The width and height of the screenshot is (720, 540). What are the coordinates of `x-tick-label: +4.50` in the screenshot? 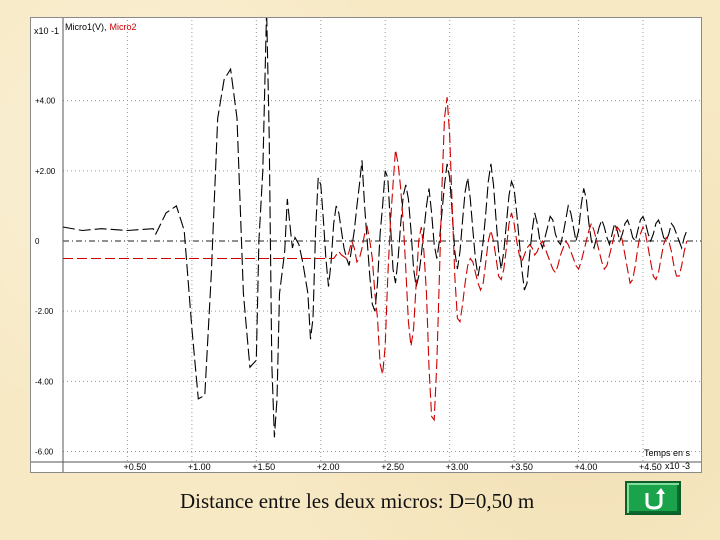 It's located at (650, 467).